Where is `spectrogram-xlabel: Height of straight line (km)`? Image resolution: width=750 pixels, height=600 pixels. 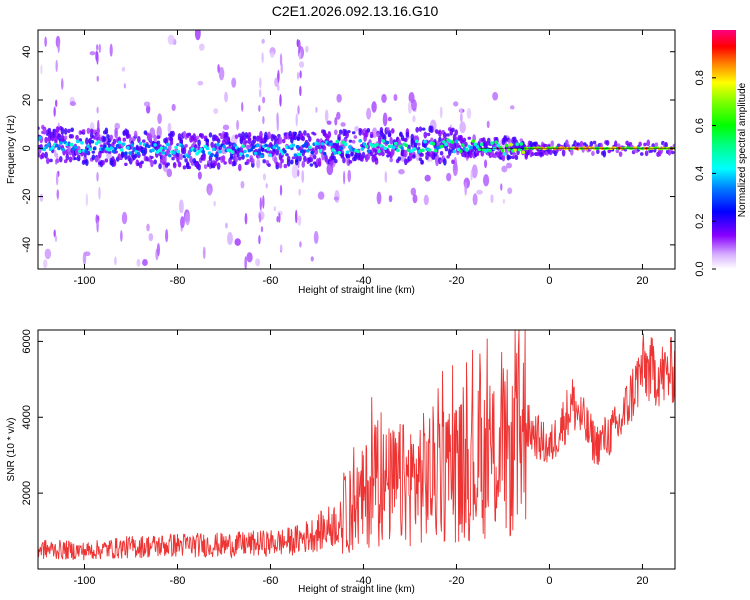 spectrogram-xlabel: Height of straight line (km) is located at coordinates (356, 290).